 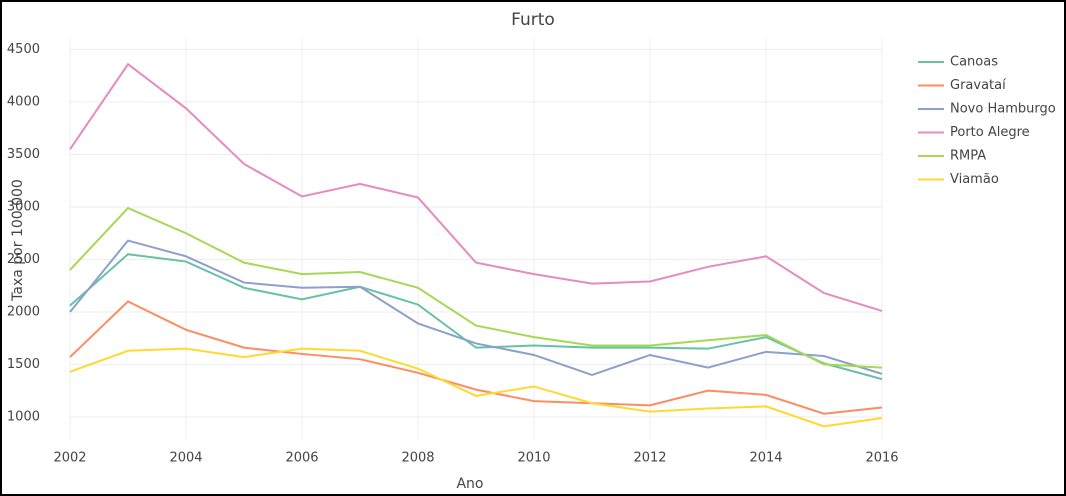 I want to click on y-tick-label: 2000, so click(x=23, y=311).